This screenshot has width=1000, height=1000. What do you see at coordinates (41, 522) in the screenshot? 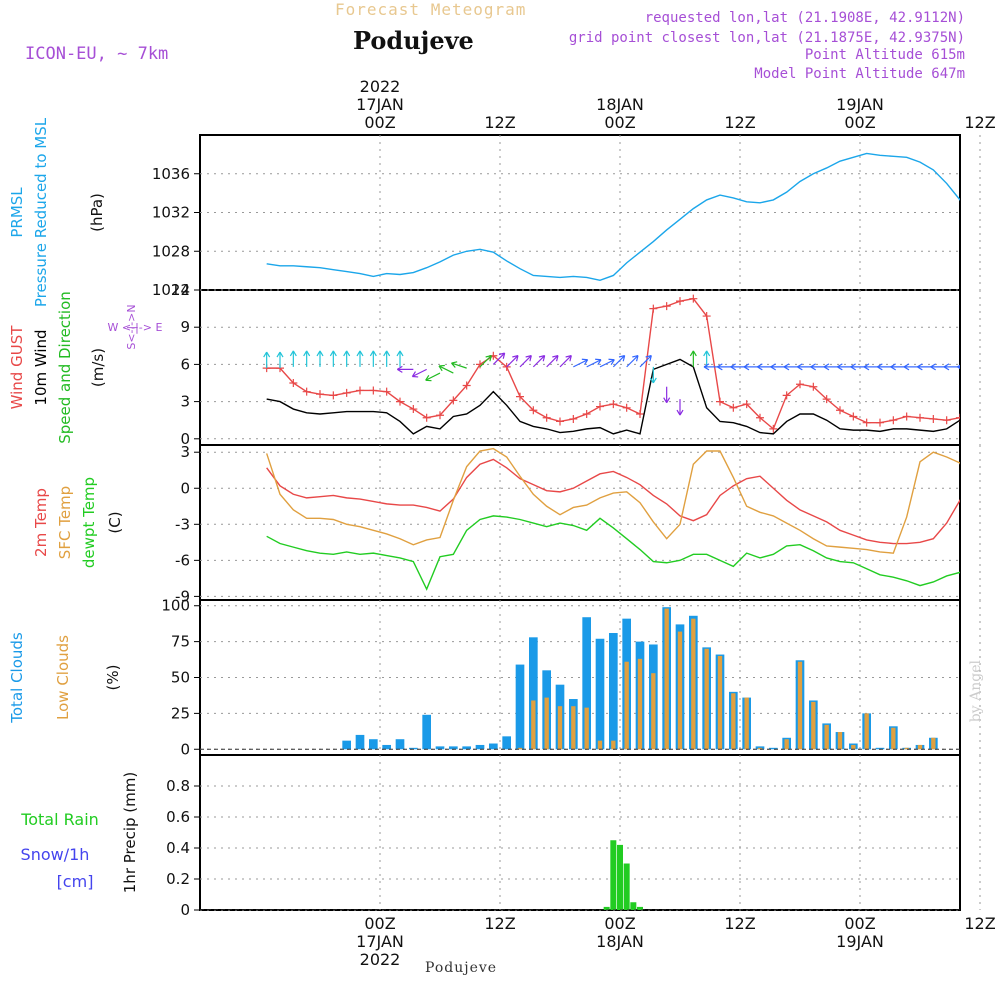
I see `y-axis-label: 2m Temp` at bounding box center [41, 522].